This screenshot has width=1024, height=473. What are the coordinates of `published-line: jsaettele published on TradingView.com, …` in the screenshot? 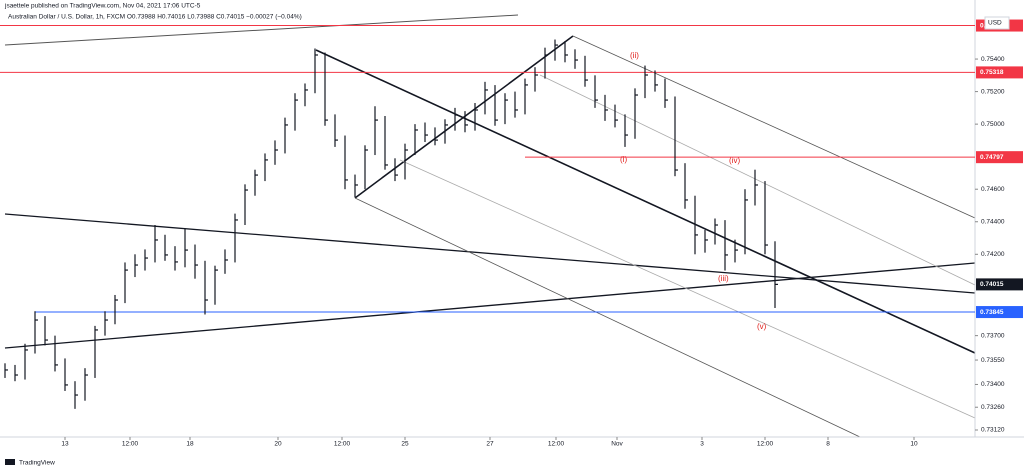 It's located at (102, 6).